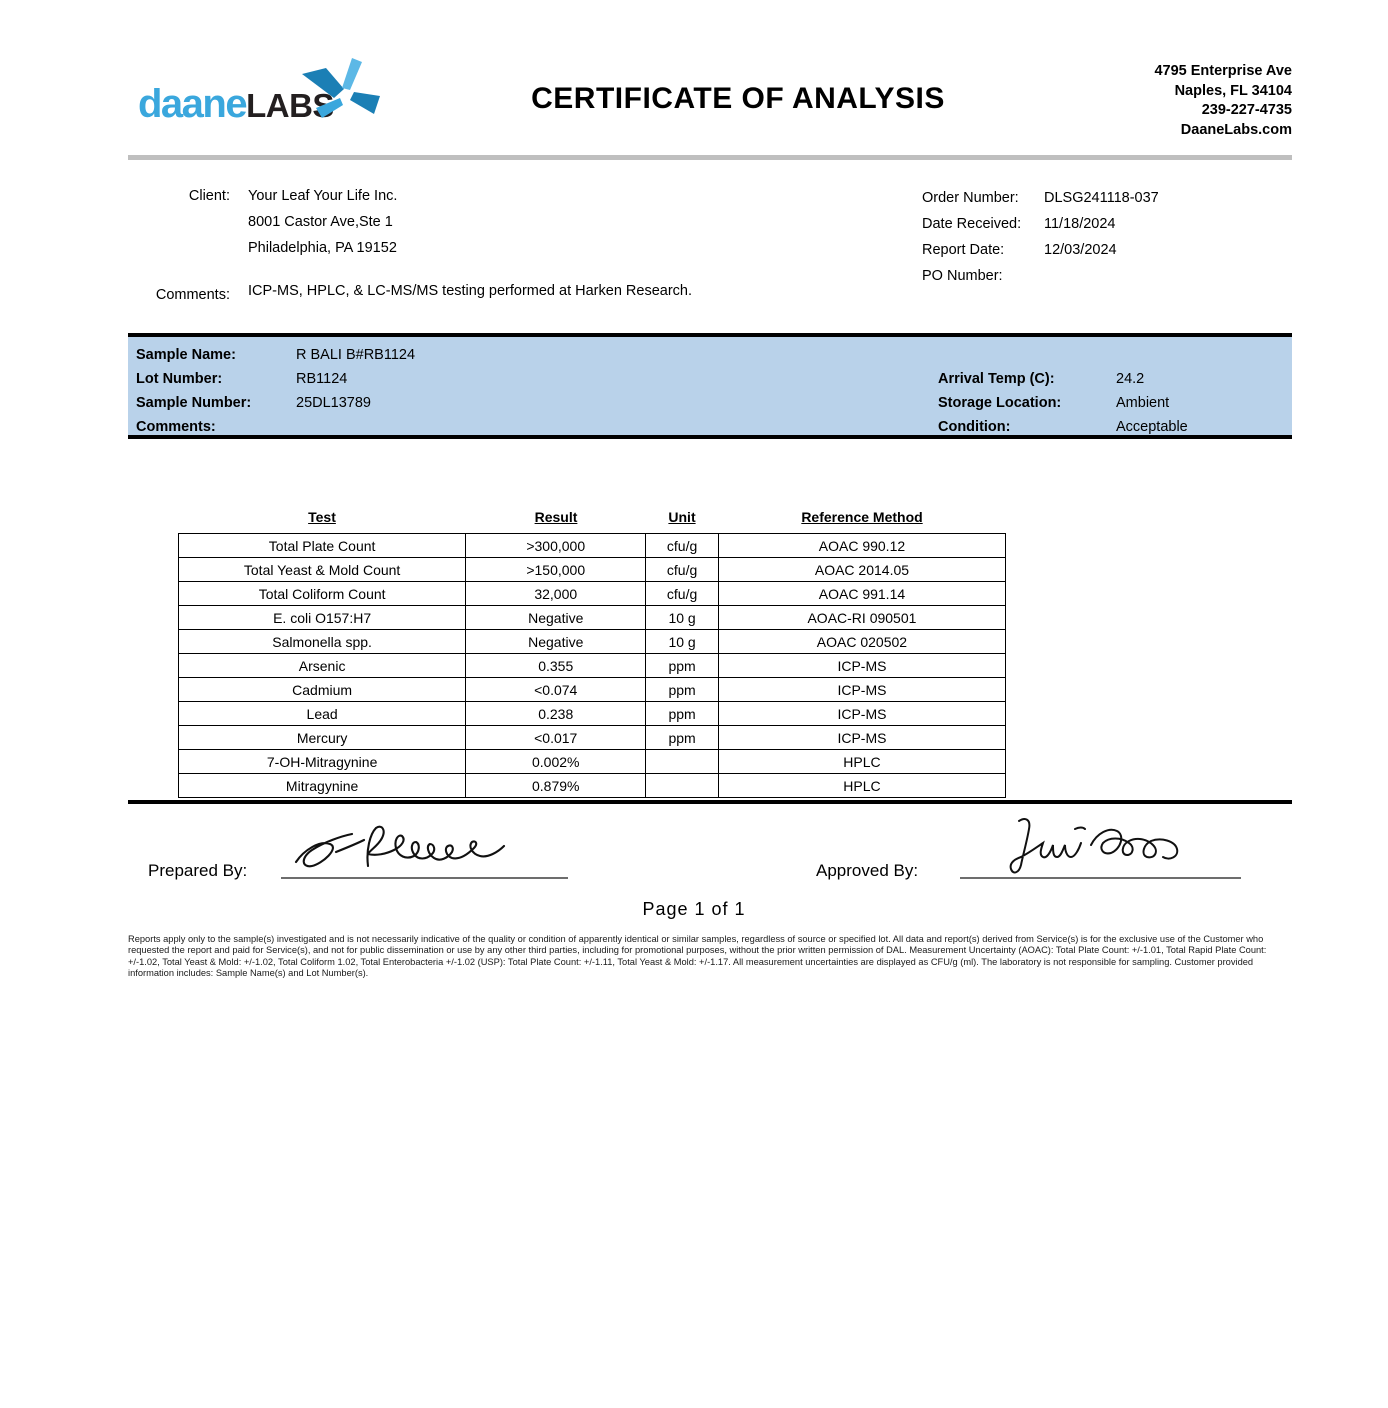  I want to click on lot-number-label: Lot Number:, so click(179, 379).